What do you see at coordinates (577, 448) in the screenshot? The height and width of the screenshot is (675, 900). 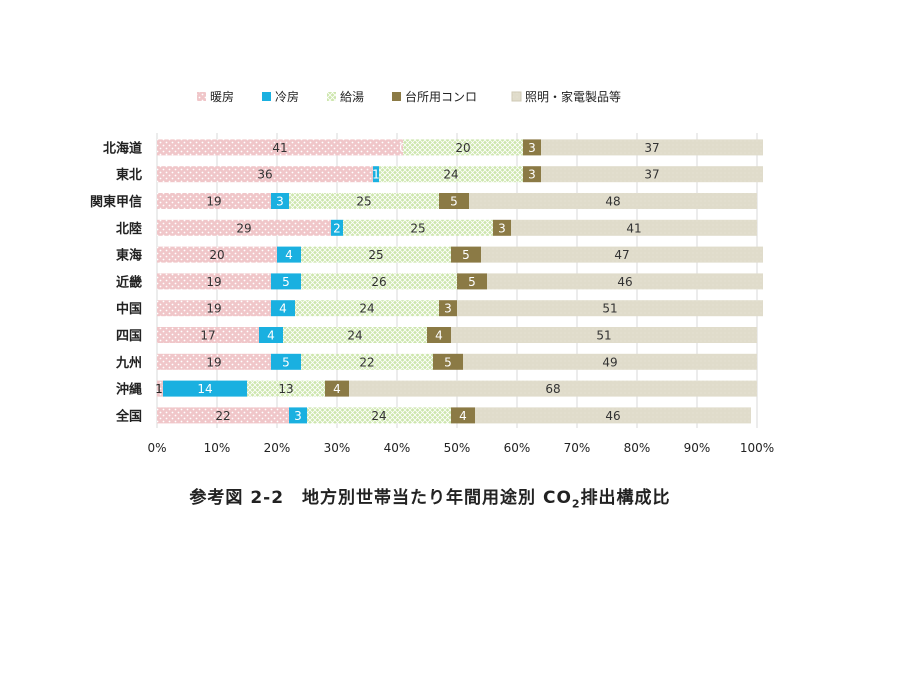 I see `x-tick-label: 70%` at bounding box center [577, 448].